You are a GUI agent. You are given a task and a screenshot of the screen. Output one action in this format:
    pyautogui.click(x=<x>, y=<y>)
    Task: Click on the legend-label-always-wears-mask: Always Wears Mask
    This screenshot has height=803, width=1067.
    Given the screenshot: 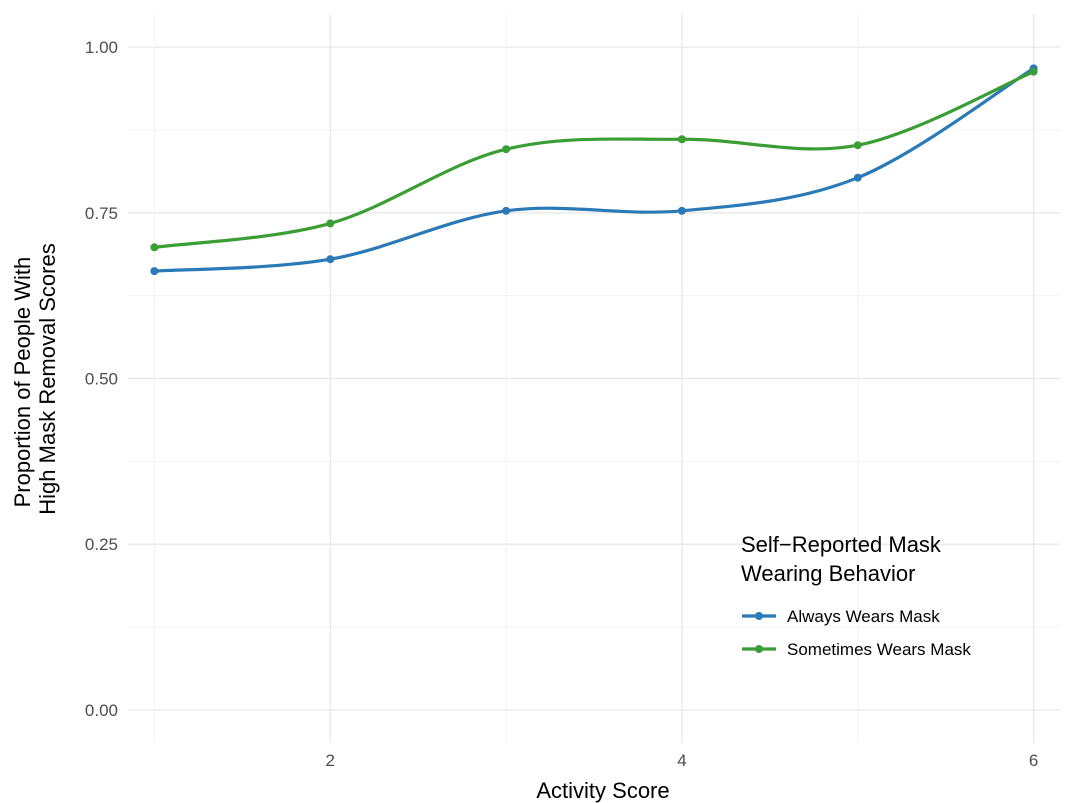 What is the action you would take?
    pyautogui.click(x=863, y=616)
    